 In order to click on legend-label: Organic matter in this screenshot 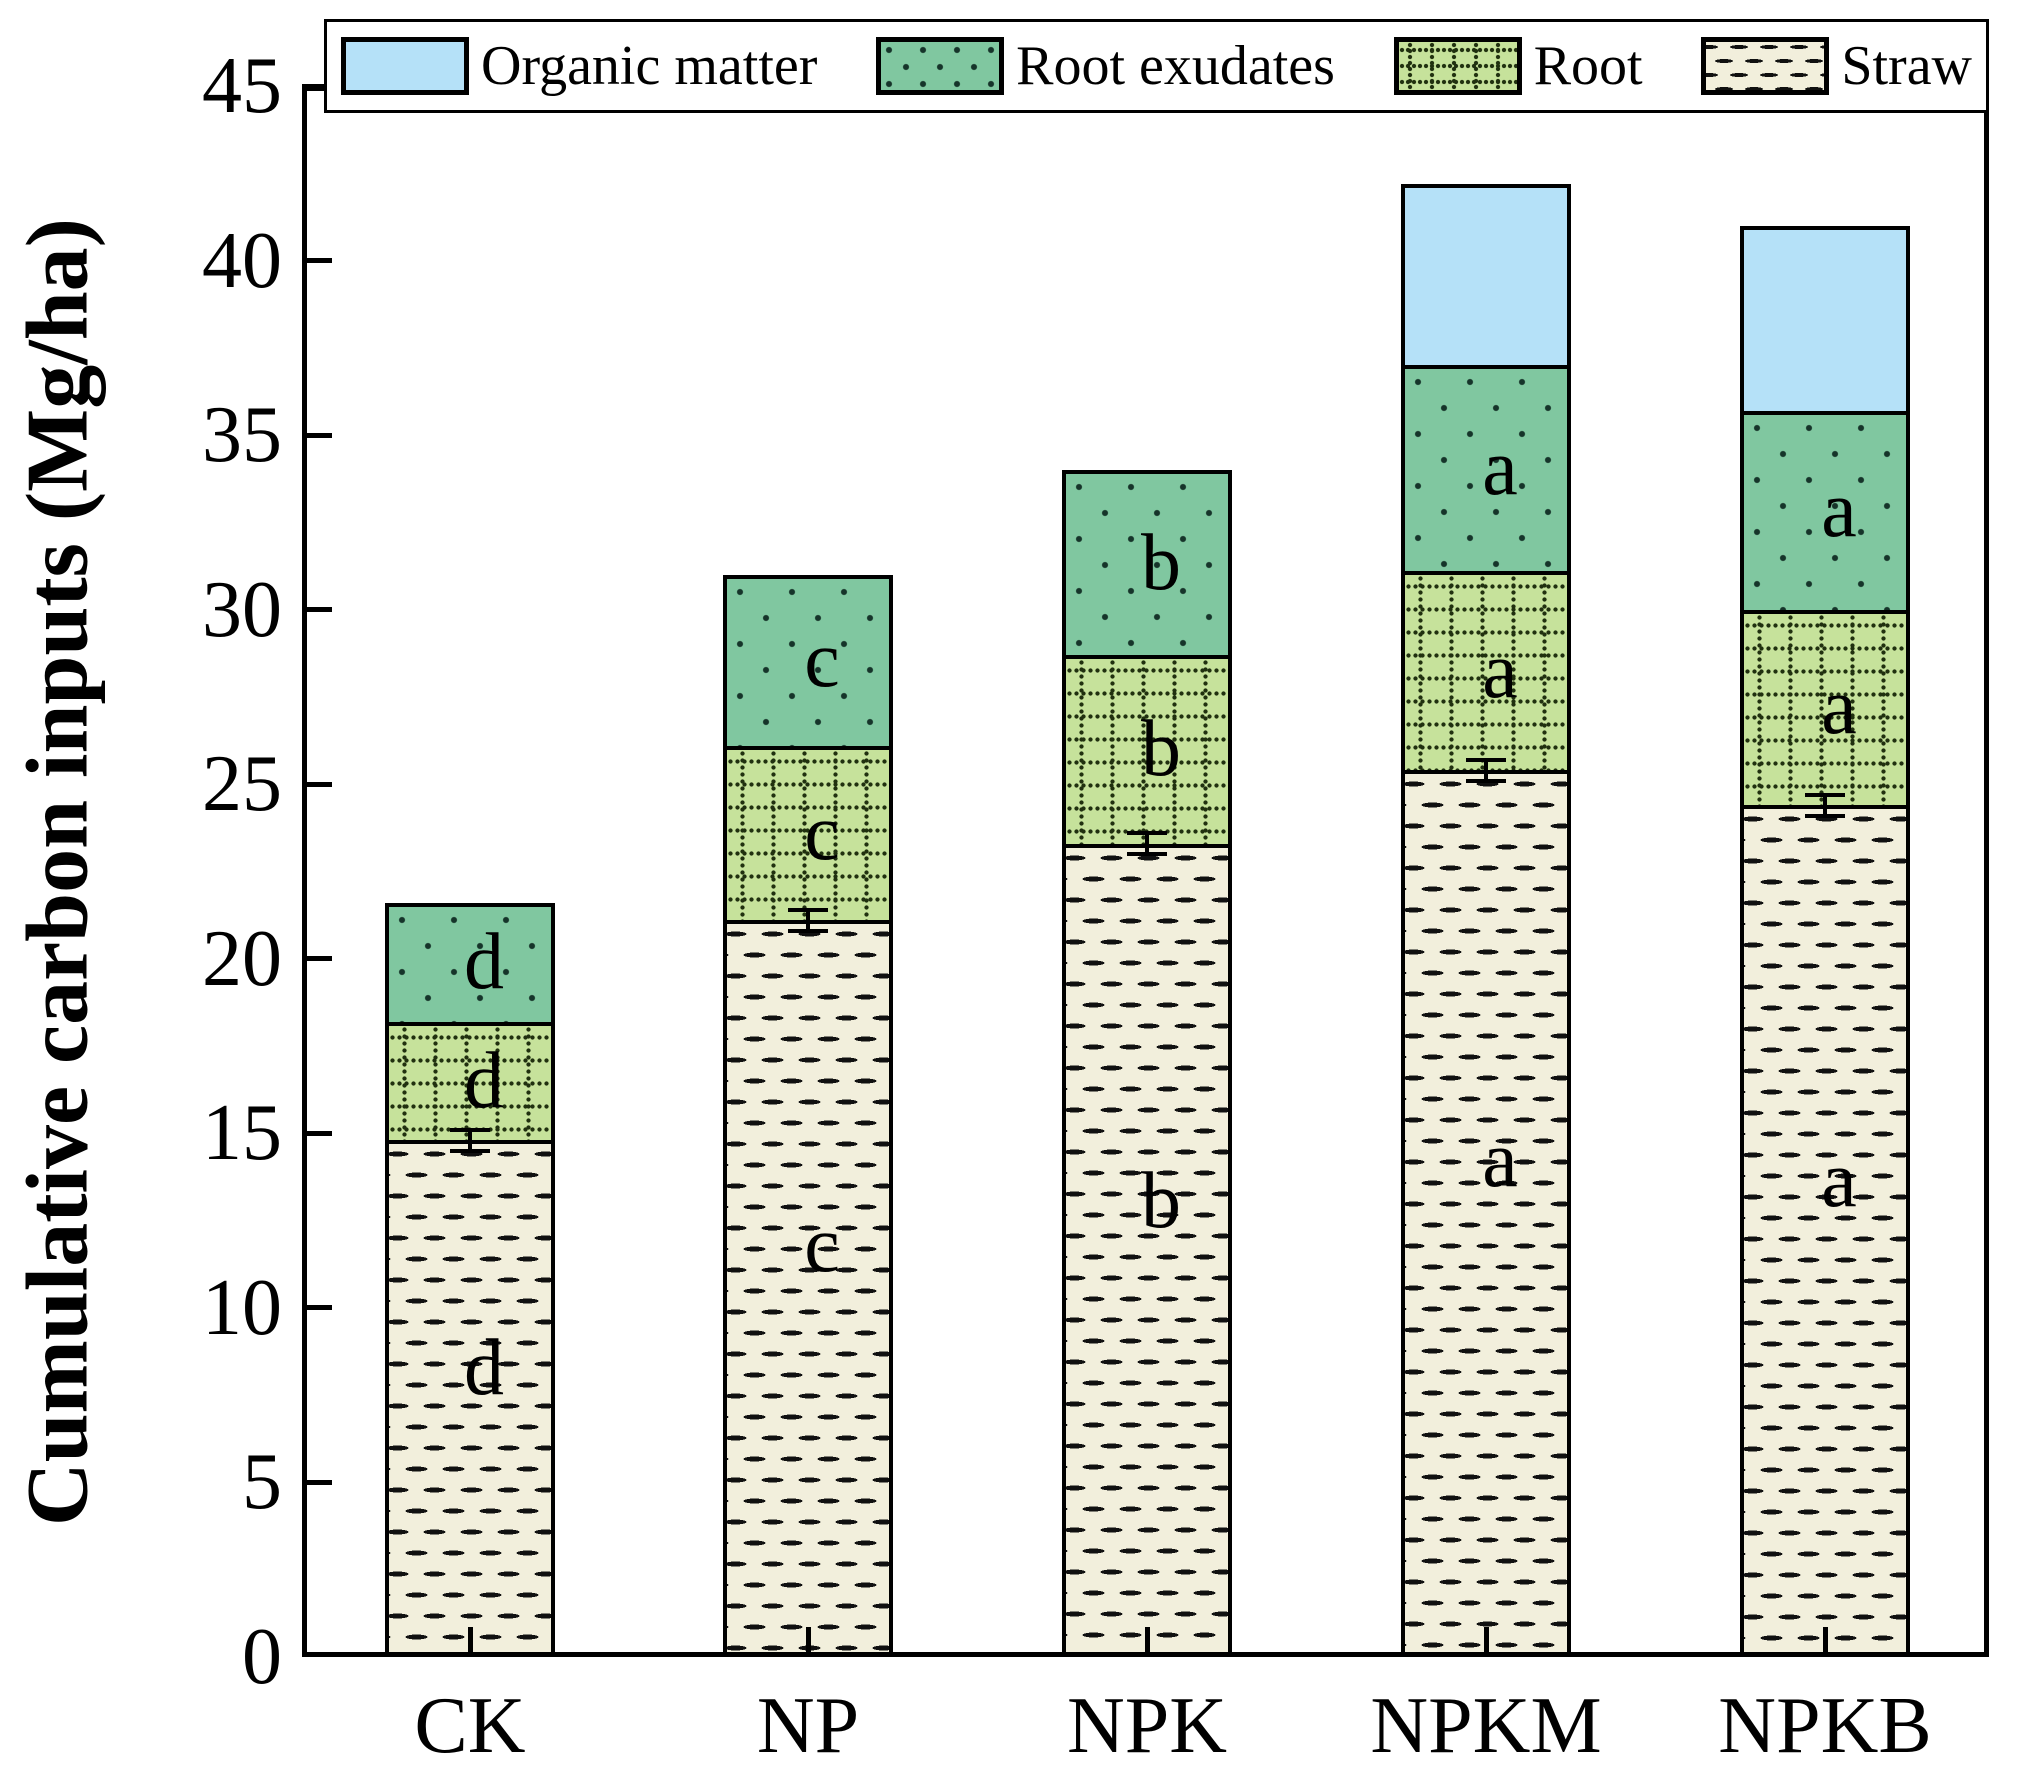, I will do `click(649, 66)`.